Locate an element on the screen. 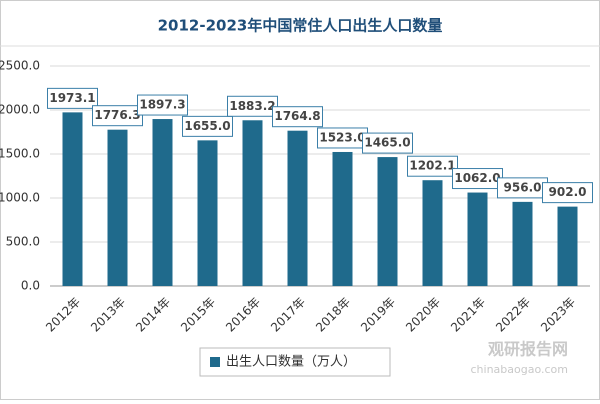  data-label: 1776.3 is located at coordinates (117, 115).